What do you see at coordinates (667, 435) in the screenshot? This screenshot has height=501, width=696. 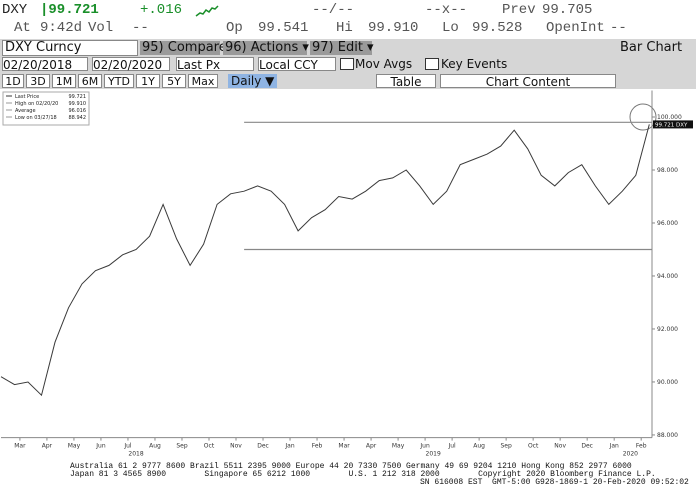 I see `y-tick-label: 88.000` at bounding box center [667, 435].